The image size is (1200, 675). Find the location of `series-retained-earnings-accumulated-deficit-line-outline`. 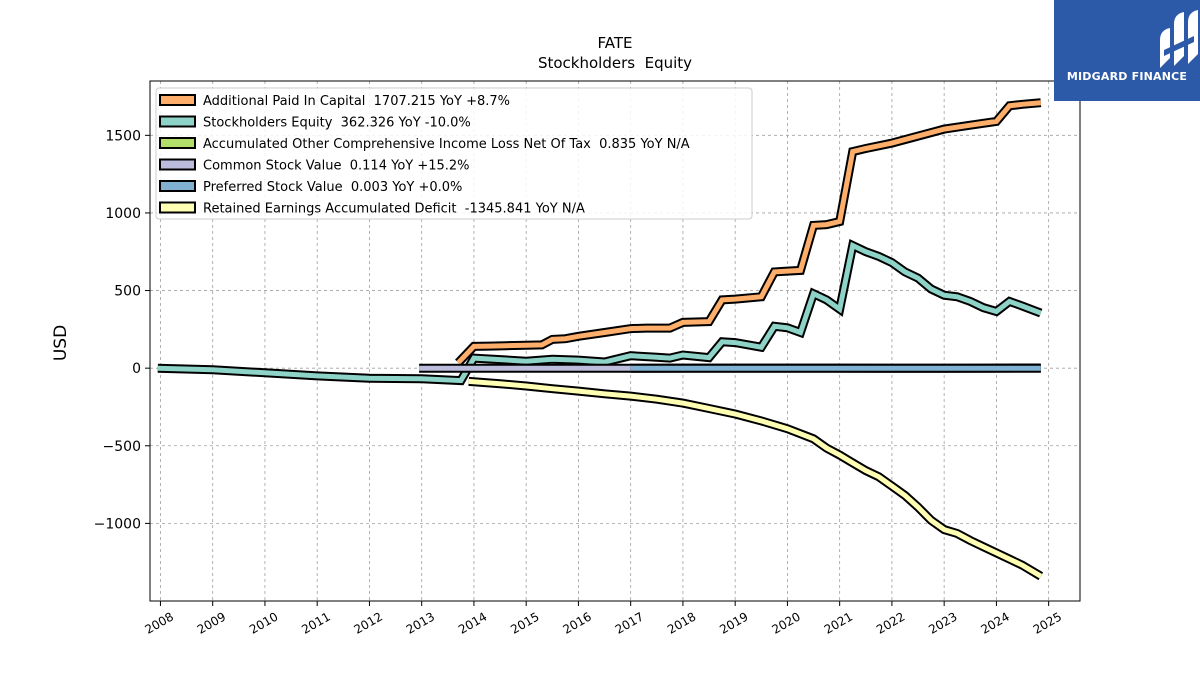

series-retained-earnings-accumulated-deficit-line-outline is located at coordinates (756, 478).